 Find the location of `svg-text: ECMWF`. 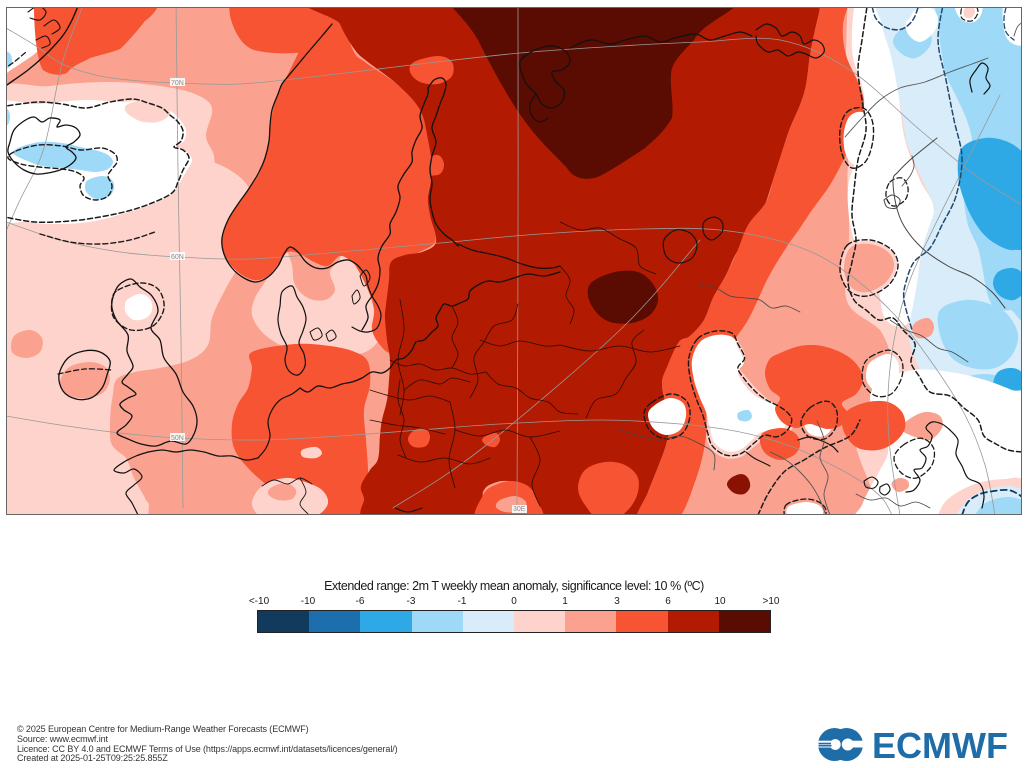

svg-text: ECMWF is located at coordinates (940, 744).